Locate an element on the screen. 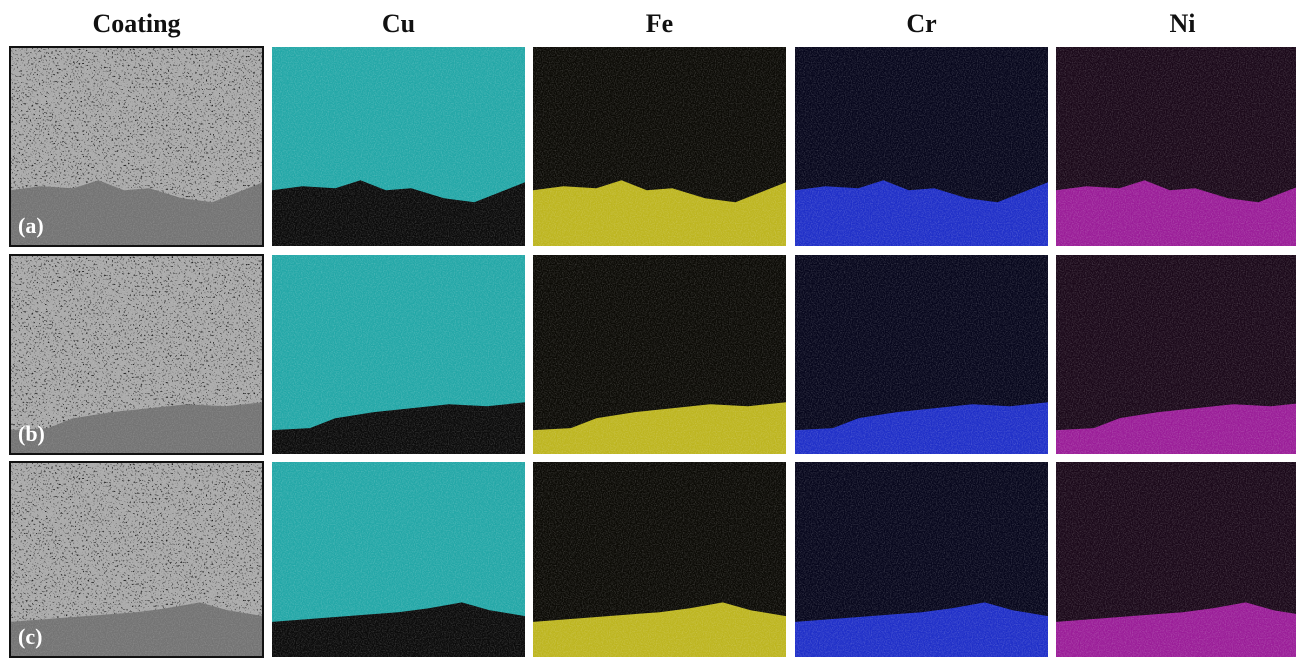 The image size is (1296, 663). column-header: Coating is located at coordinates (136, 23).